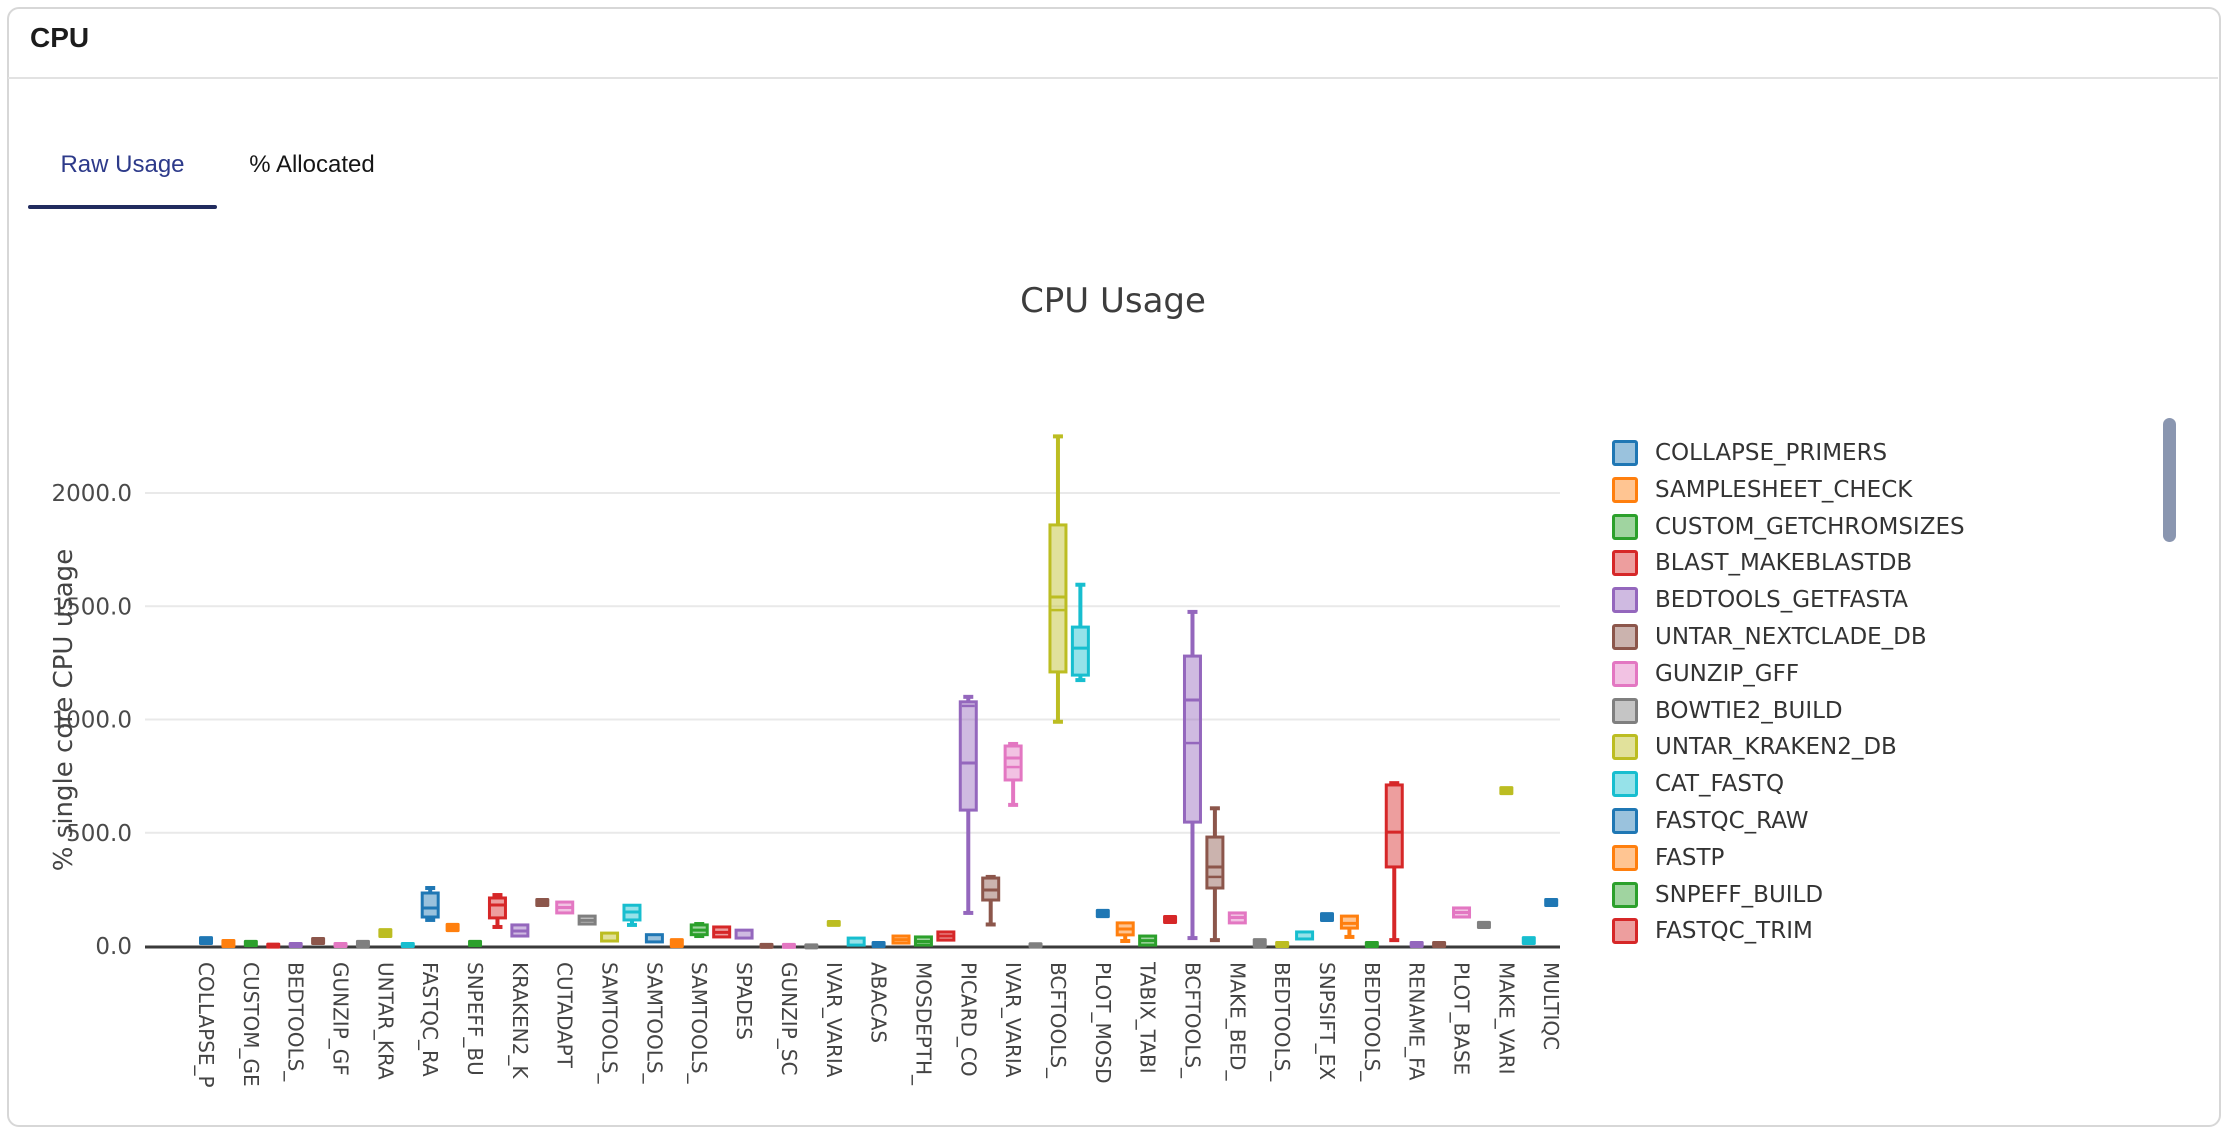 Image resolution: width=2226 pixels, height=1146 pixels. I want to click on legend-label: UNTAR_KRAKEN2_DB, so click(1776, 747).